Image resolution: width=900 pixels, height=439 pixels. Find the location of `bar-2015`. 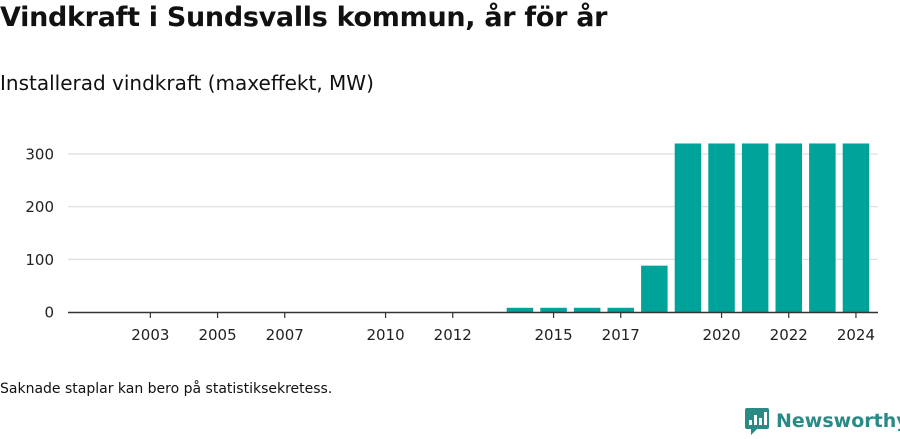

bar-2015 is located at coordinates (553, 309).